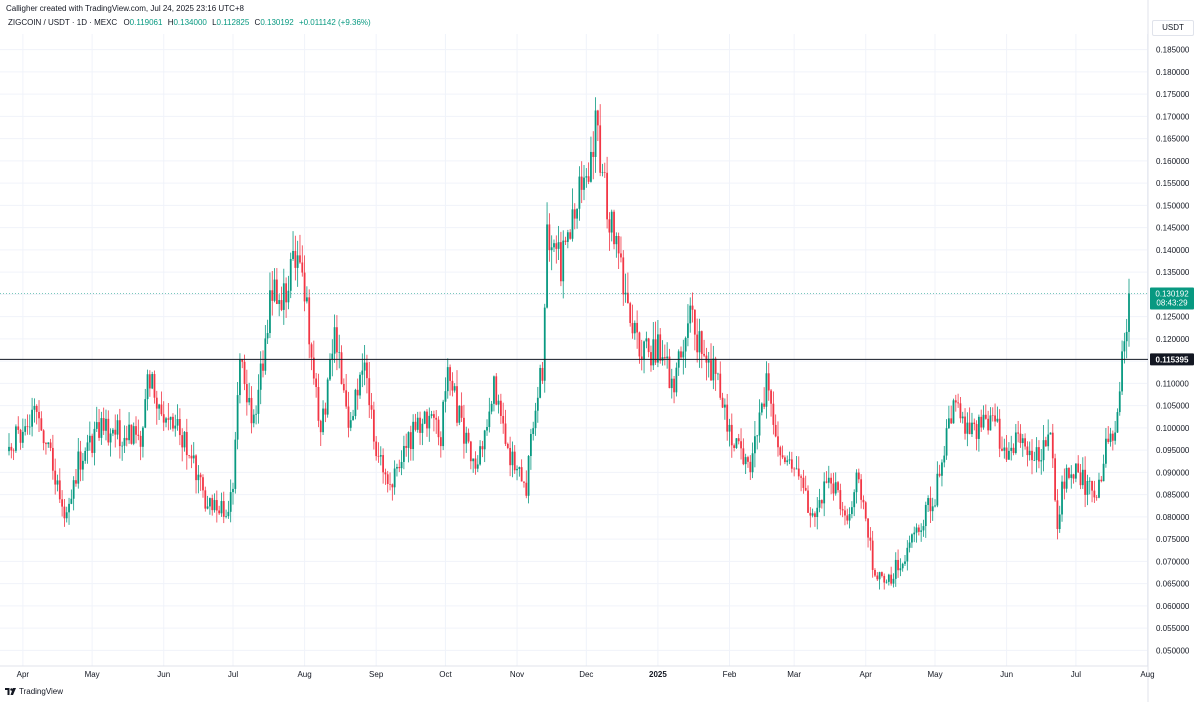  What do you see at coordinates (730, 674) in the screenshot?
I see `x-tick-label: Feb` at bounding box center [730, 674].